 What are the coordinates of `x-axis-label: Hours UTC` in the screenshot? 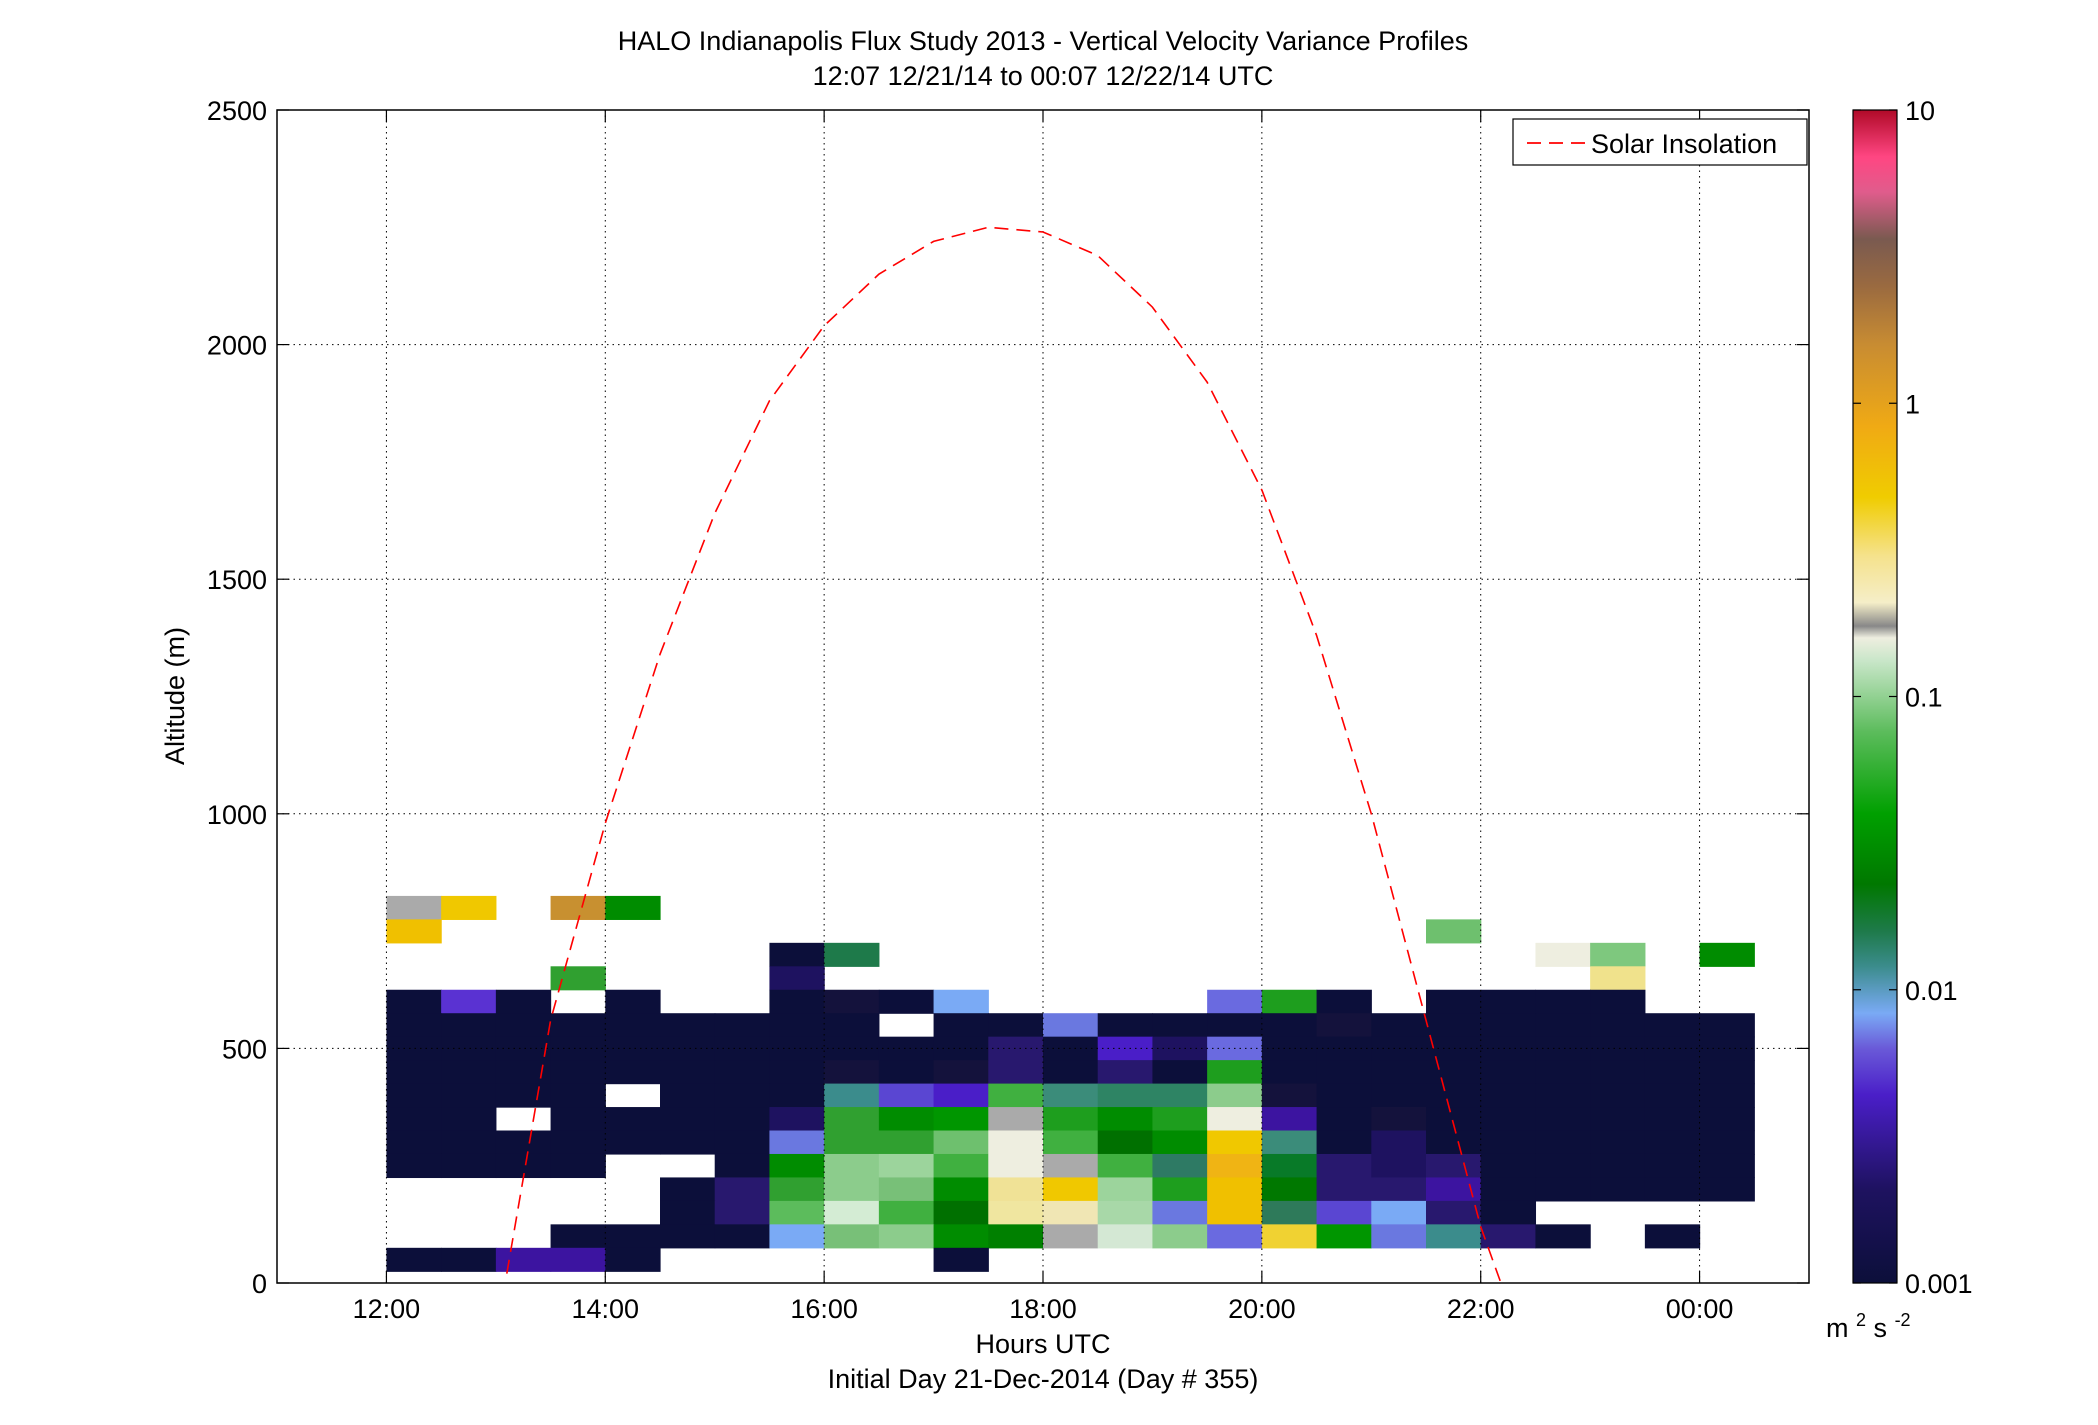 It's located at (1042, 1344).